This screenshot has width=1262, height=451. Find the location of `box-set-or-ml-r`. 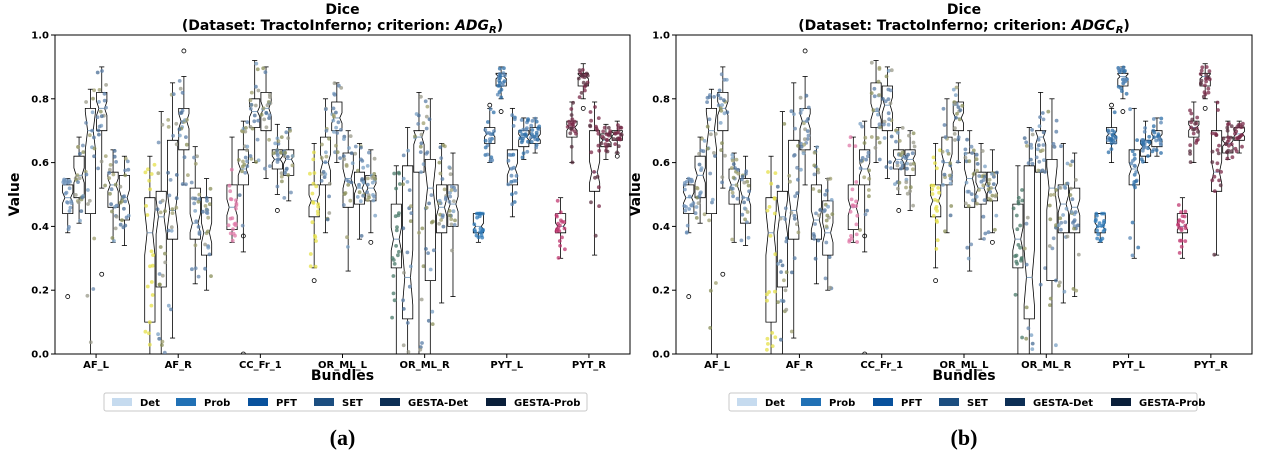

box-set-or-ml-r is located at coordinates (429, 226).